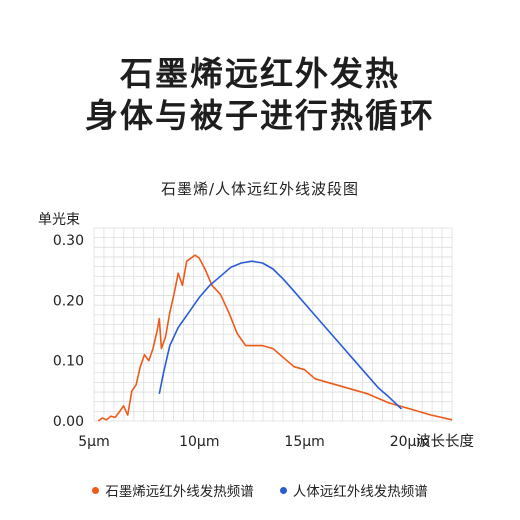 This screenshot has height=520, width=520. What do you see at coordinates (360, 492) in the screenshot?
I see `legend-label-body: 人体远红外线发热频谱` at bounding box center [360, 492].